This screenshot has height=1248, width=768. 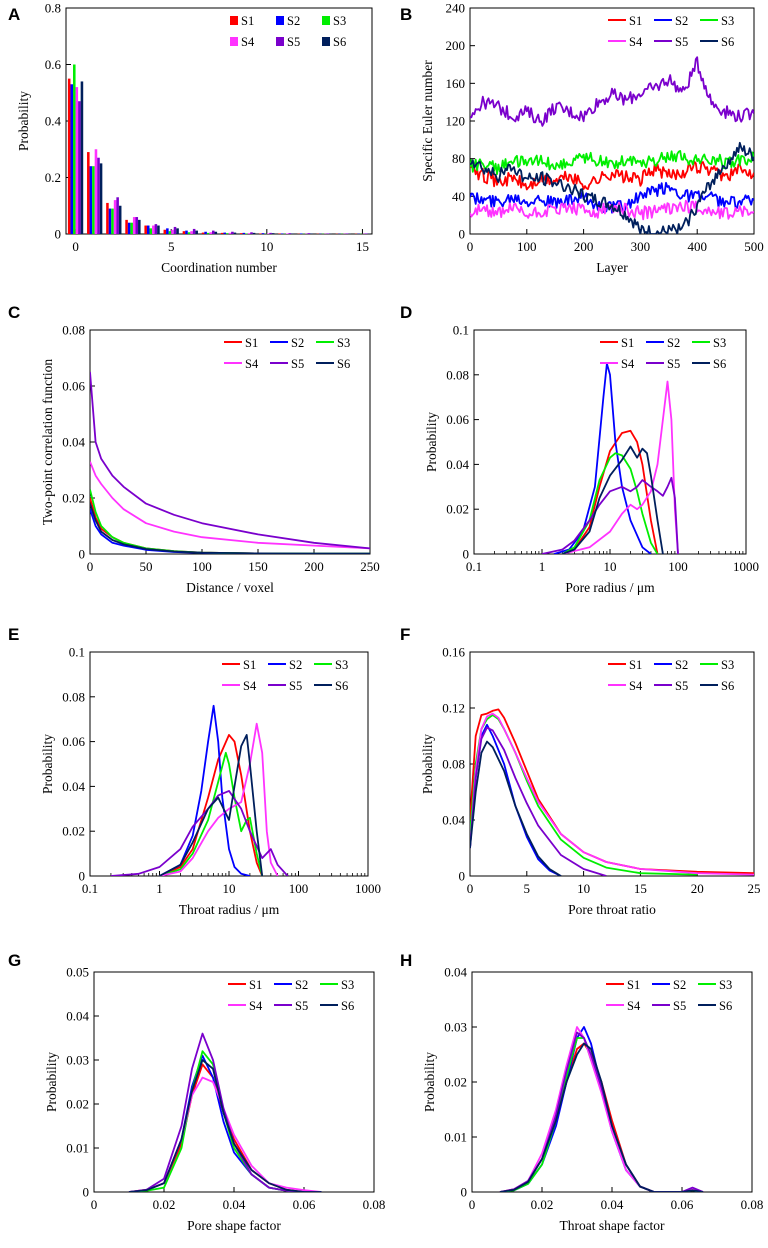 I want to click on x-tick-label: 200, so click(x=314, y=566).